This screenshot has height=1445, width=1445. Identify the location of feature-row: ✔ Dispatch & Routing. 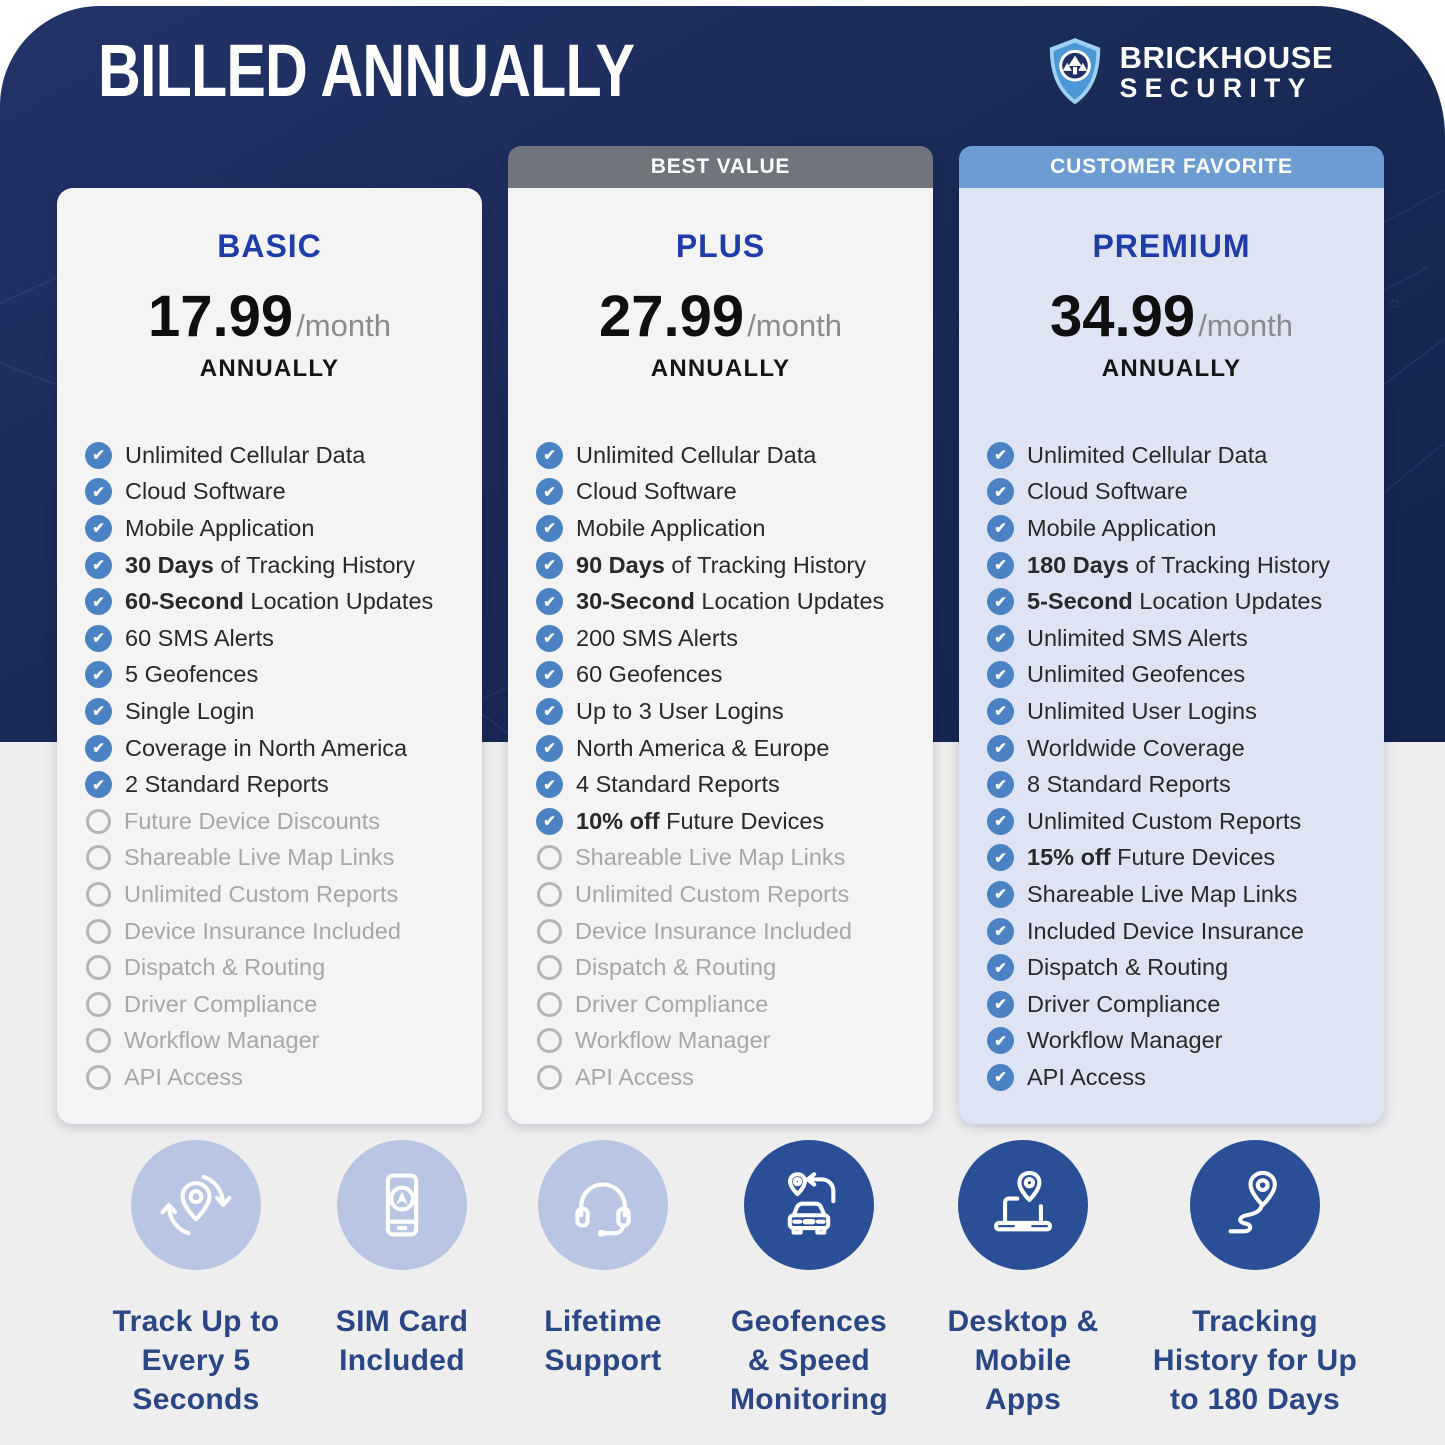
(1185, 967).